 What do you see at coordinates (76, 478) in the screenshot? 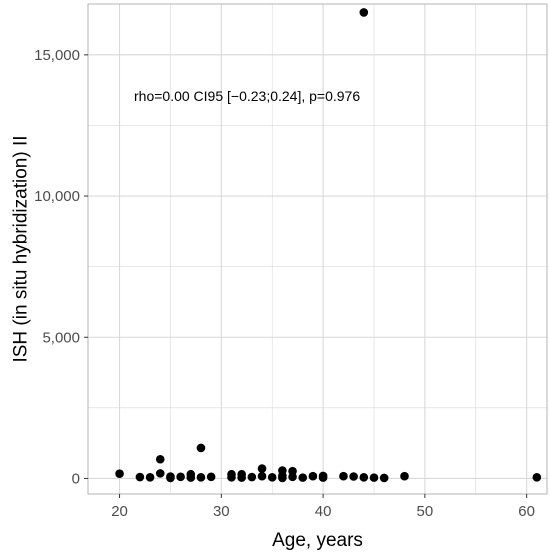
I see `y-tick-label: 0` at bounding box center [76, 478].